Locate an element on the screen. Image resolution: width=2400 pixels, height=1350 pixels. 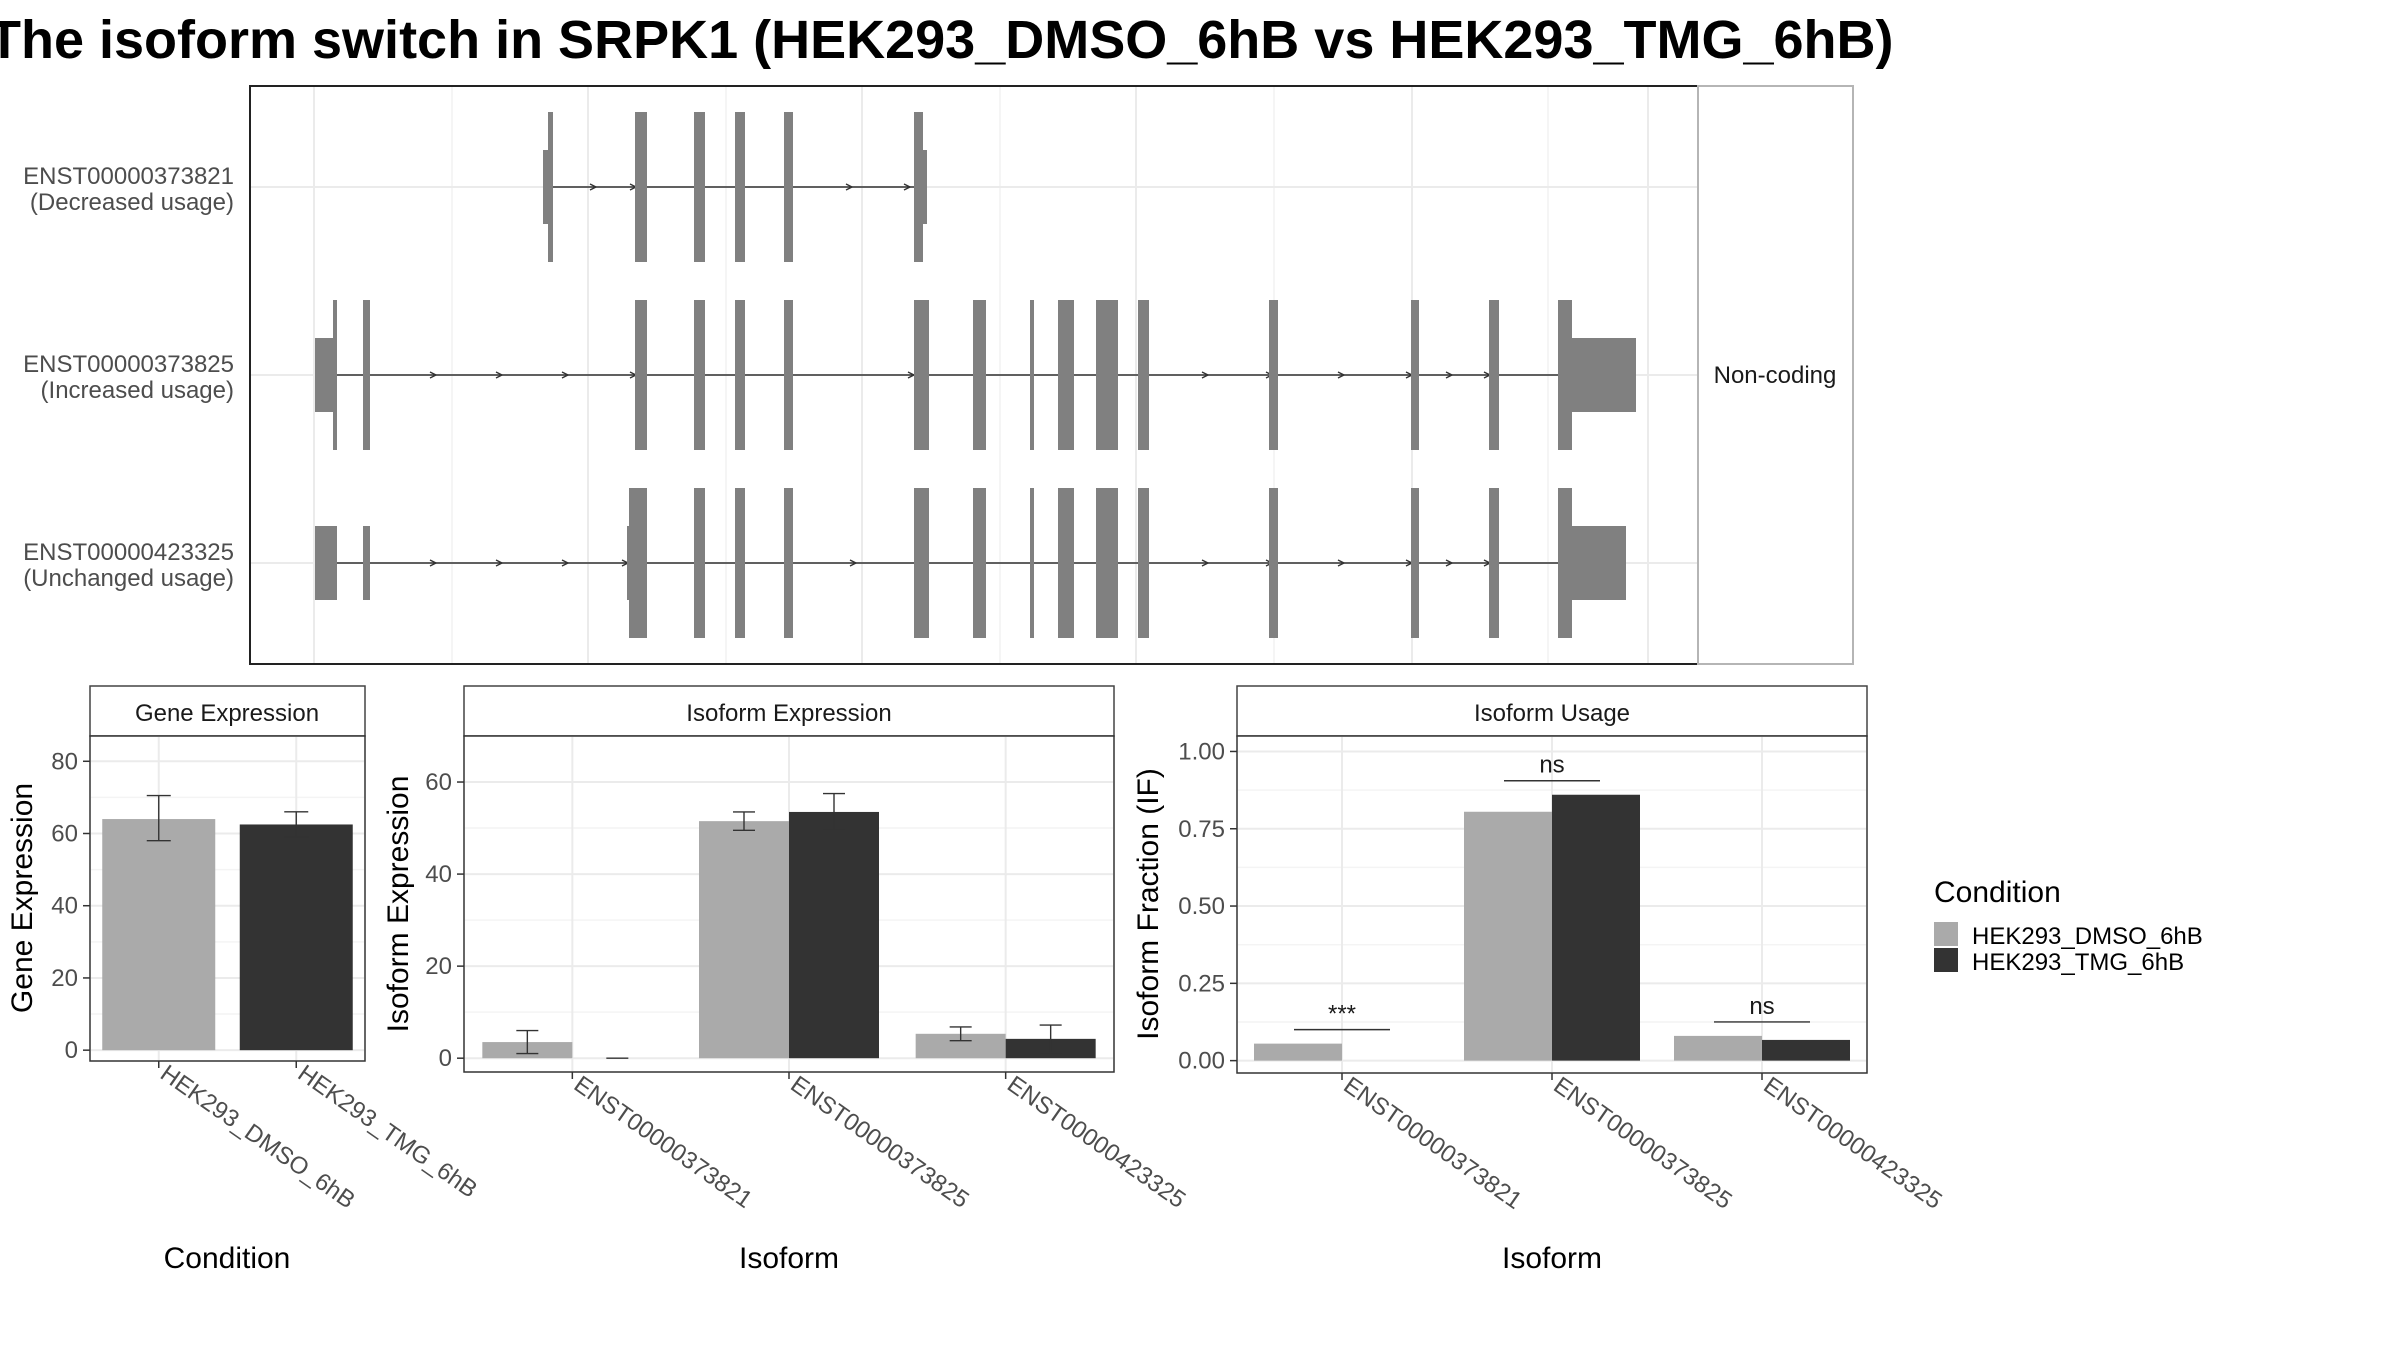
gene-strip is located at coordinates (227, 711).